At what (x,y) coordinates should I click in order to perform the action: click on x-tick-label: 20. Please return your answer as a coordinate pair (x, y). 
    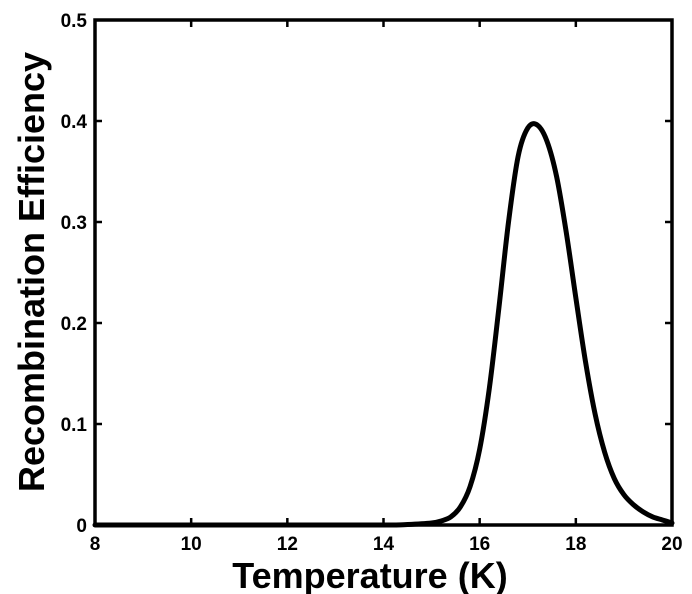
    Looking at the image, I should click on (671, 544).